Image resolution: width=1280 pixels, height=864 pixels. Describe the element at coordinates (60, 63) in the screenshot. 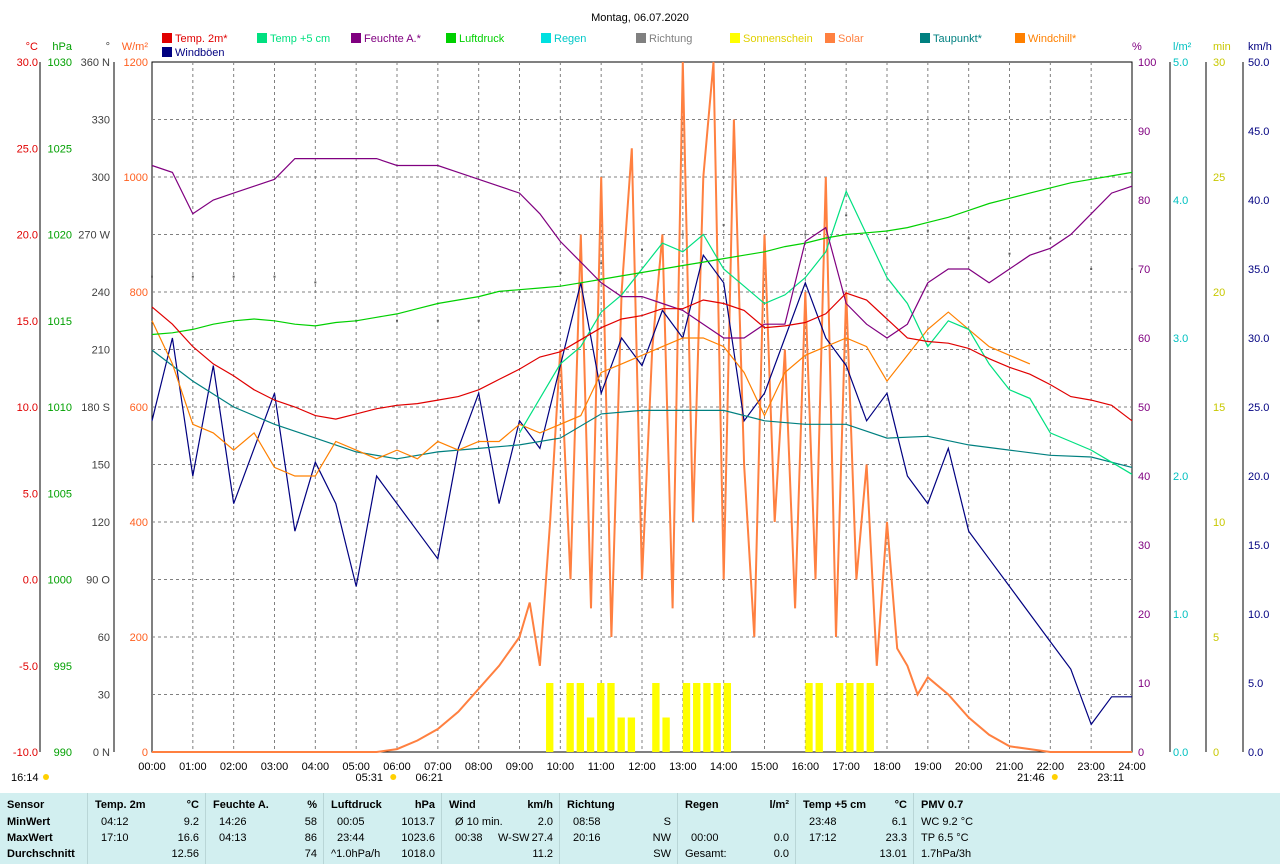

I see `axis-tick-label: 1030` at that location.